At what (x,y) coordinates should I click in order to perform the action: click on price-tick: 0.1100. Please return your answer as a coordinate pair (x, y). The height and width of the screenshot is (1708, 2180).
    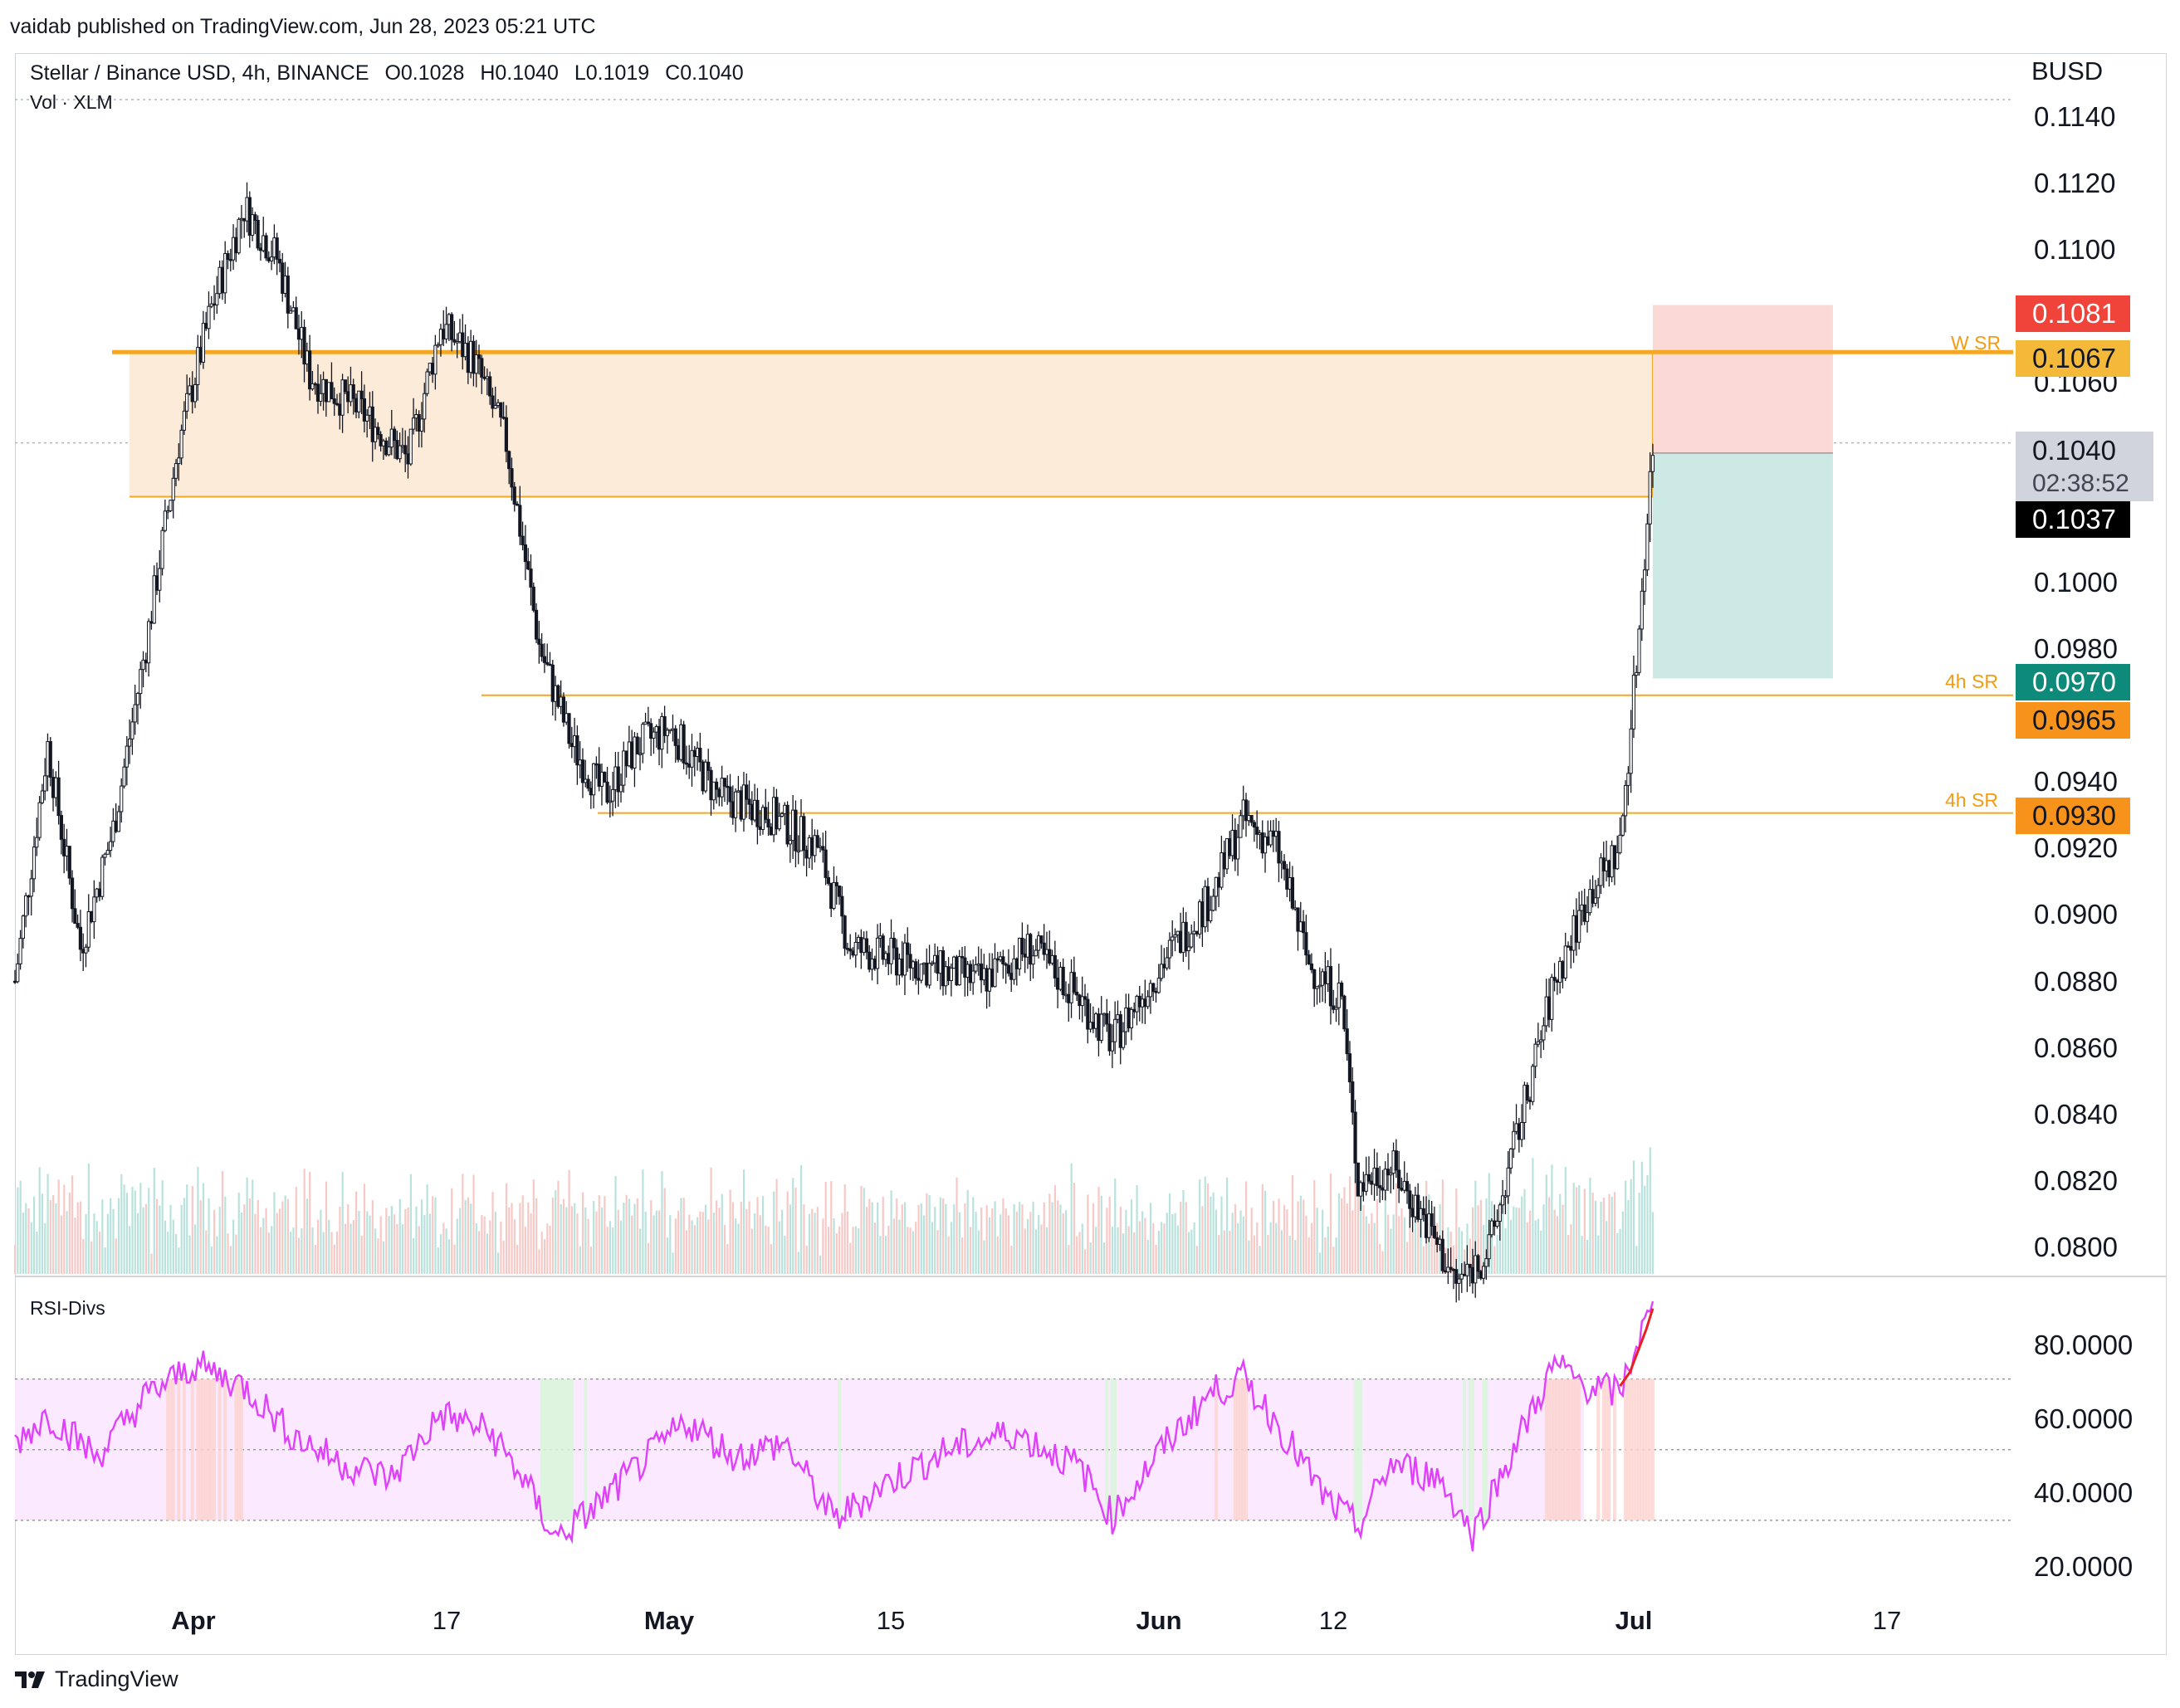
    Looking at the image, I should click on (2075, 249).